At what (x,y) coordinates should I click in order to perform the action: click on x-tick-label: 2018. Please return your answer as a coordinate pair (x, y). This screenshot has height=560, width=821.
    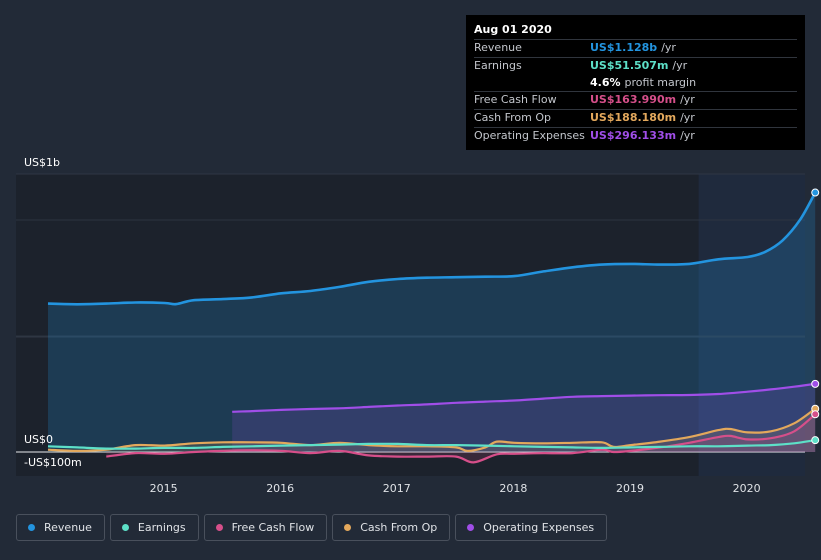
    Looking at the image, I should click on (513, 488).